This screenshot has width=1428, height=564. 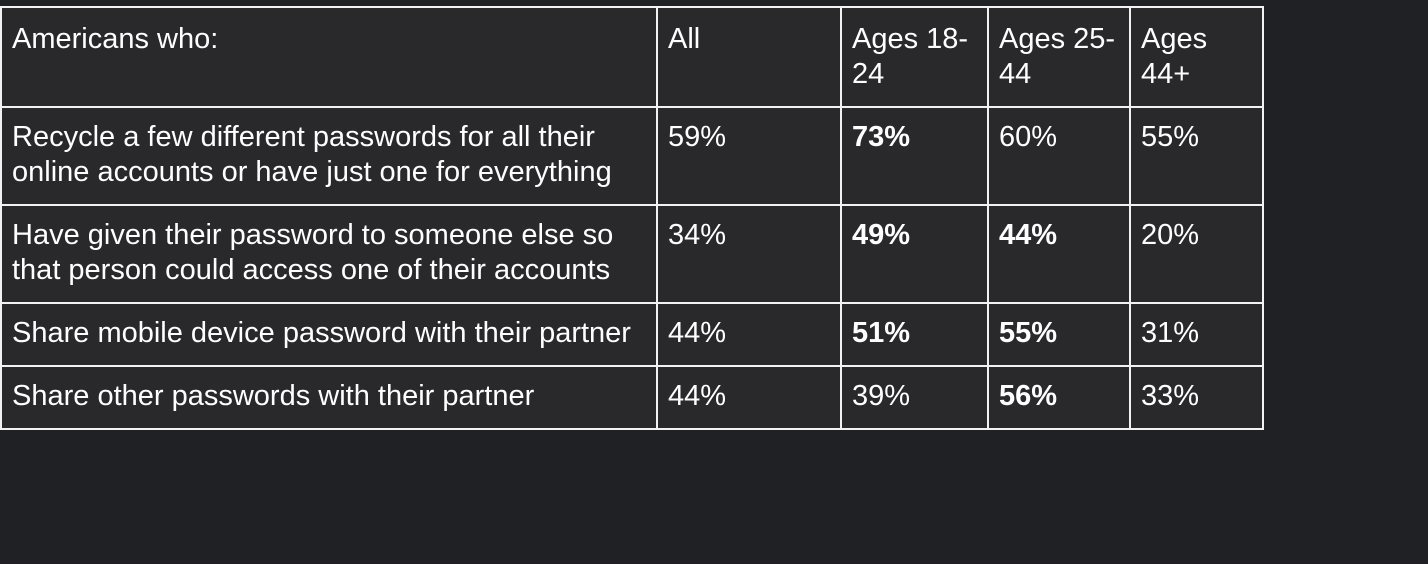 What do you see at coordinates (749, 57) in the screenshot?
I see `header-cell: All` at bounding box center [749, 57].